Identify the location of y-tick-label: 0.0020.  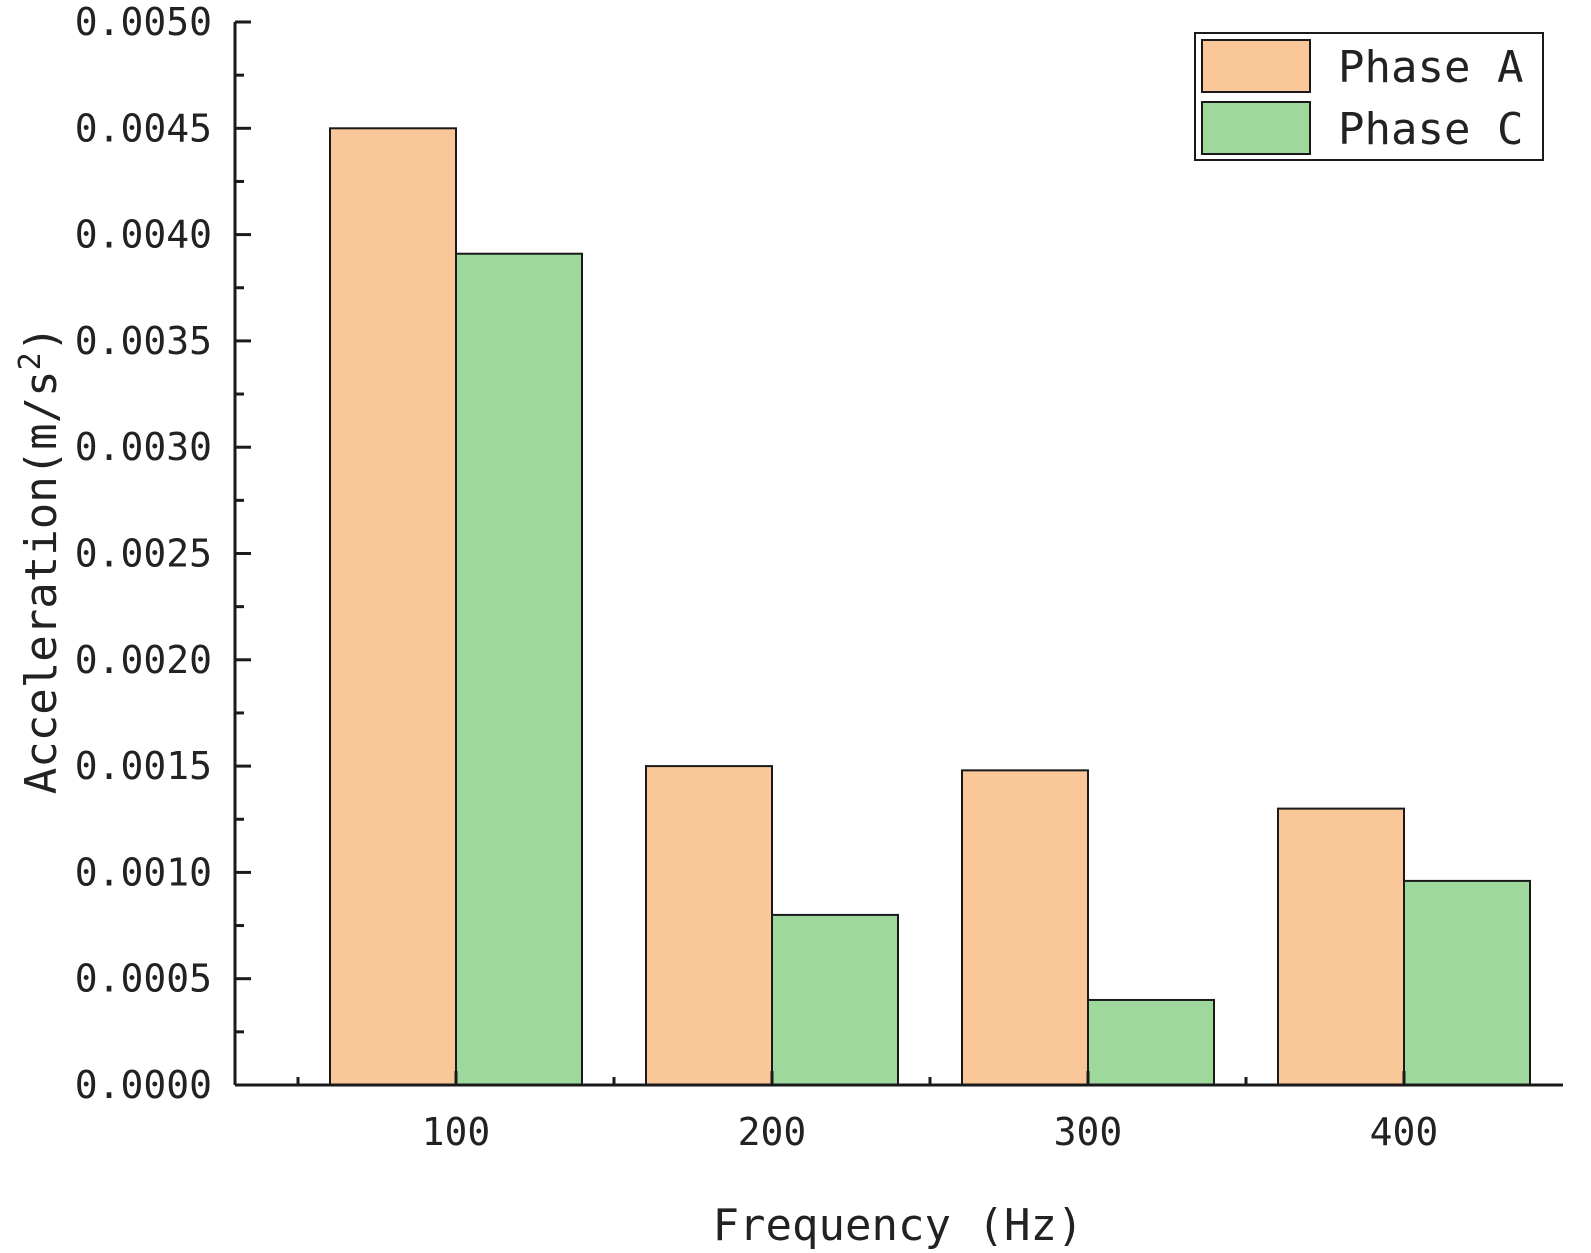
(143, 660).